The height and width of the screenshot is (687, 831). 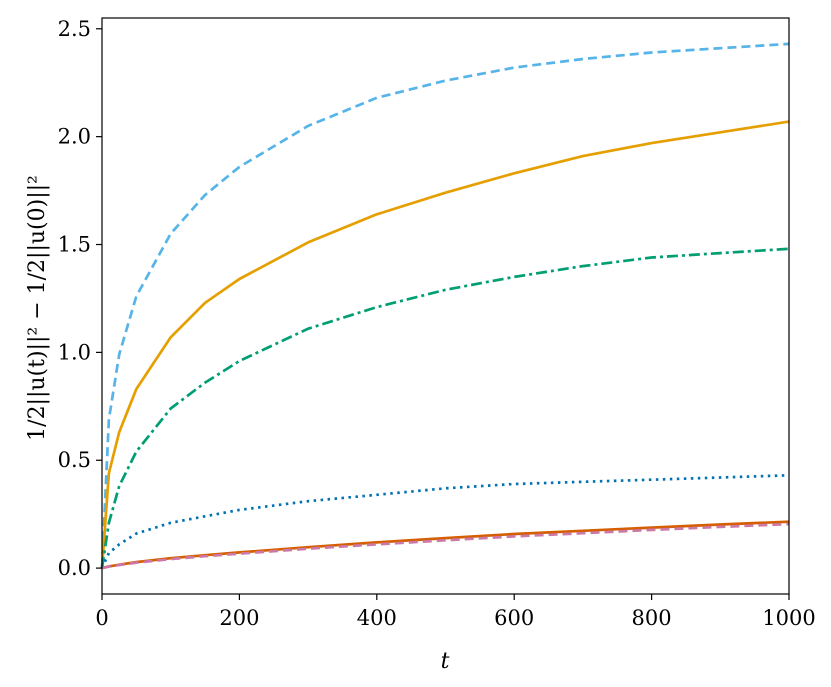 What do you see at coordinates (445, 661) in the screenshot?
I see `x-axis-title: t` at bounding box center [445, 661].